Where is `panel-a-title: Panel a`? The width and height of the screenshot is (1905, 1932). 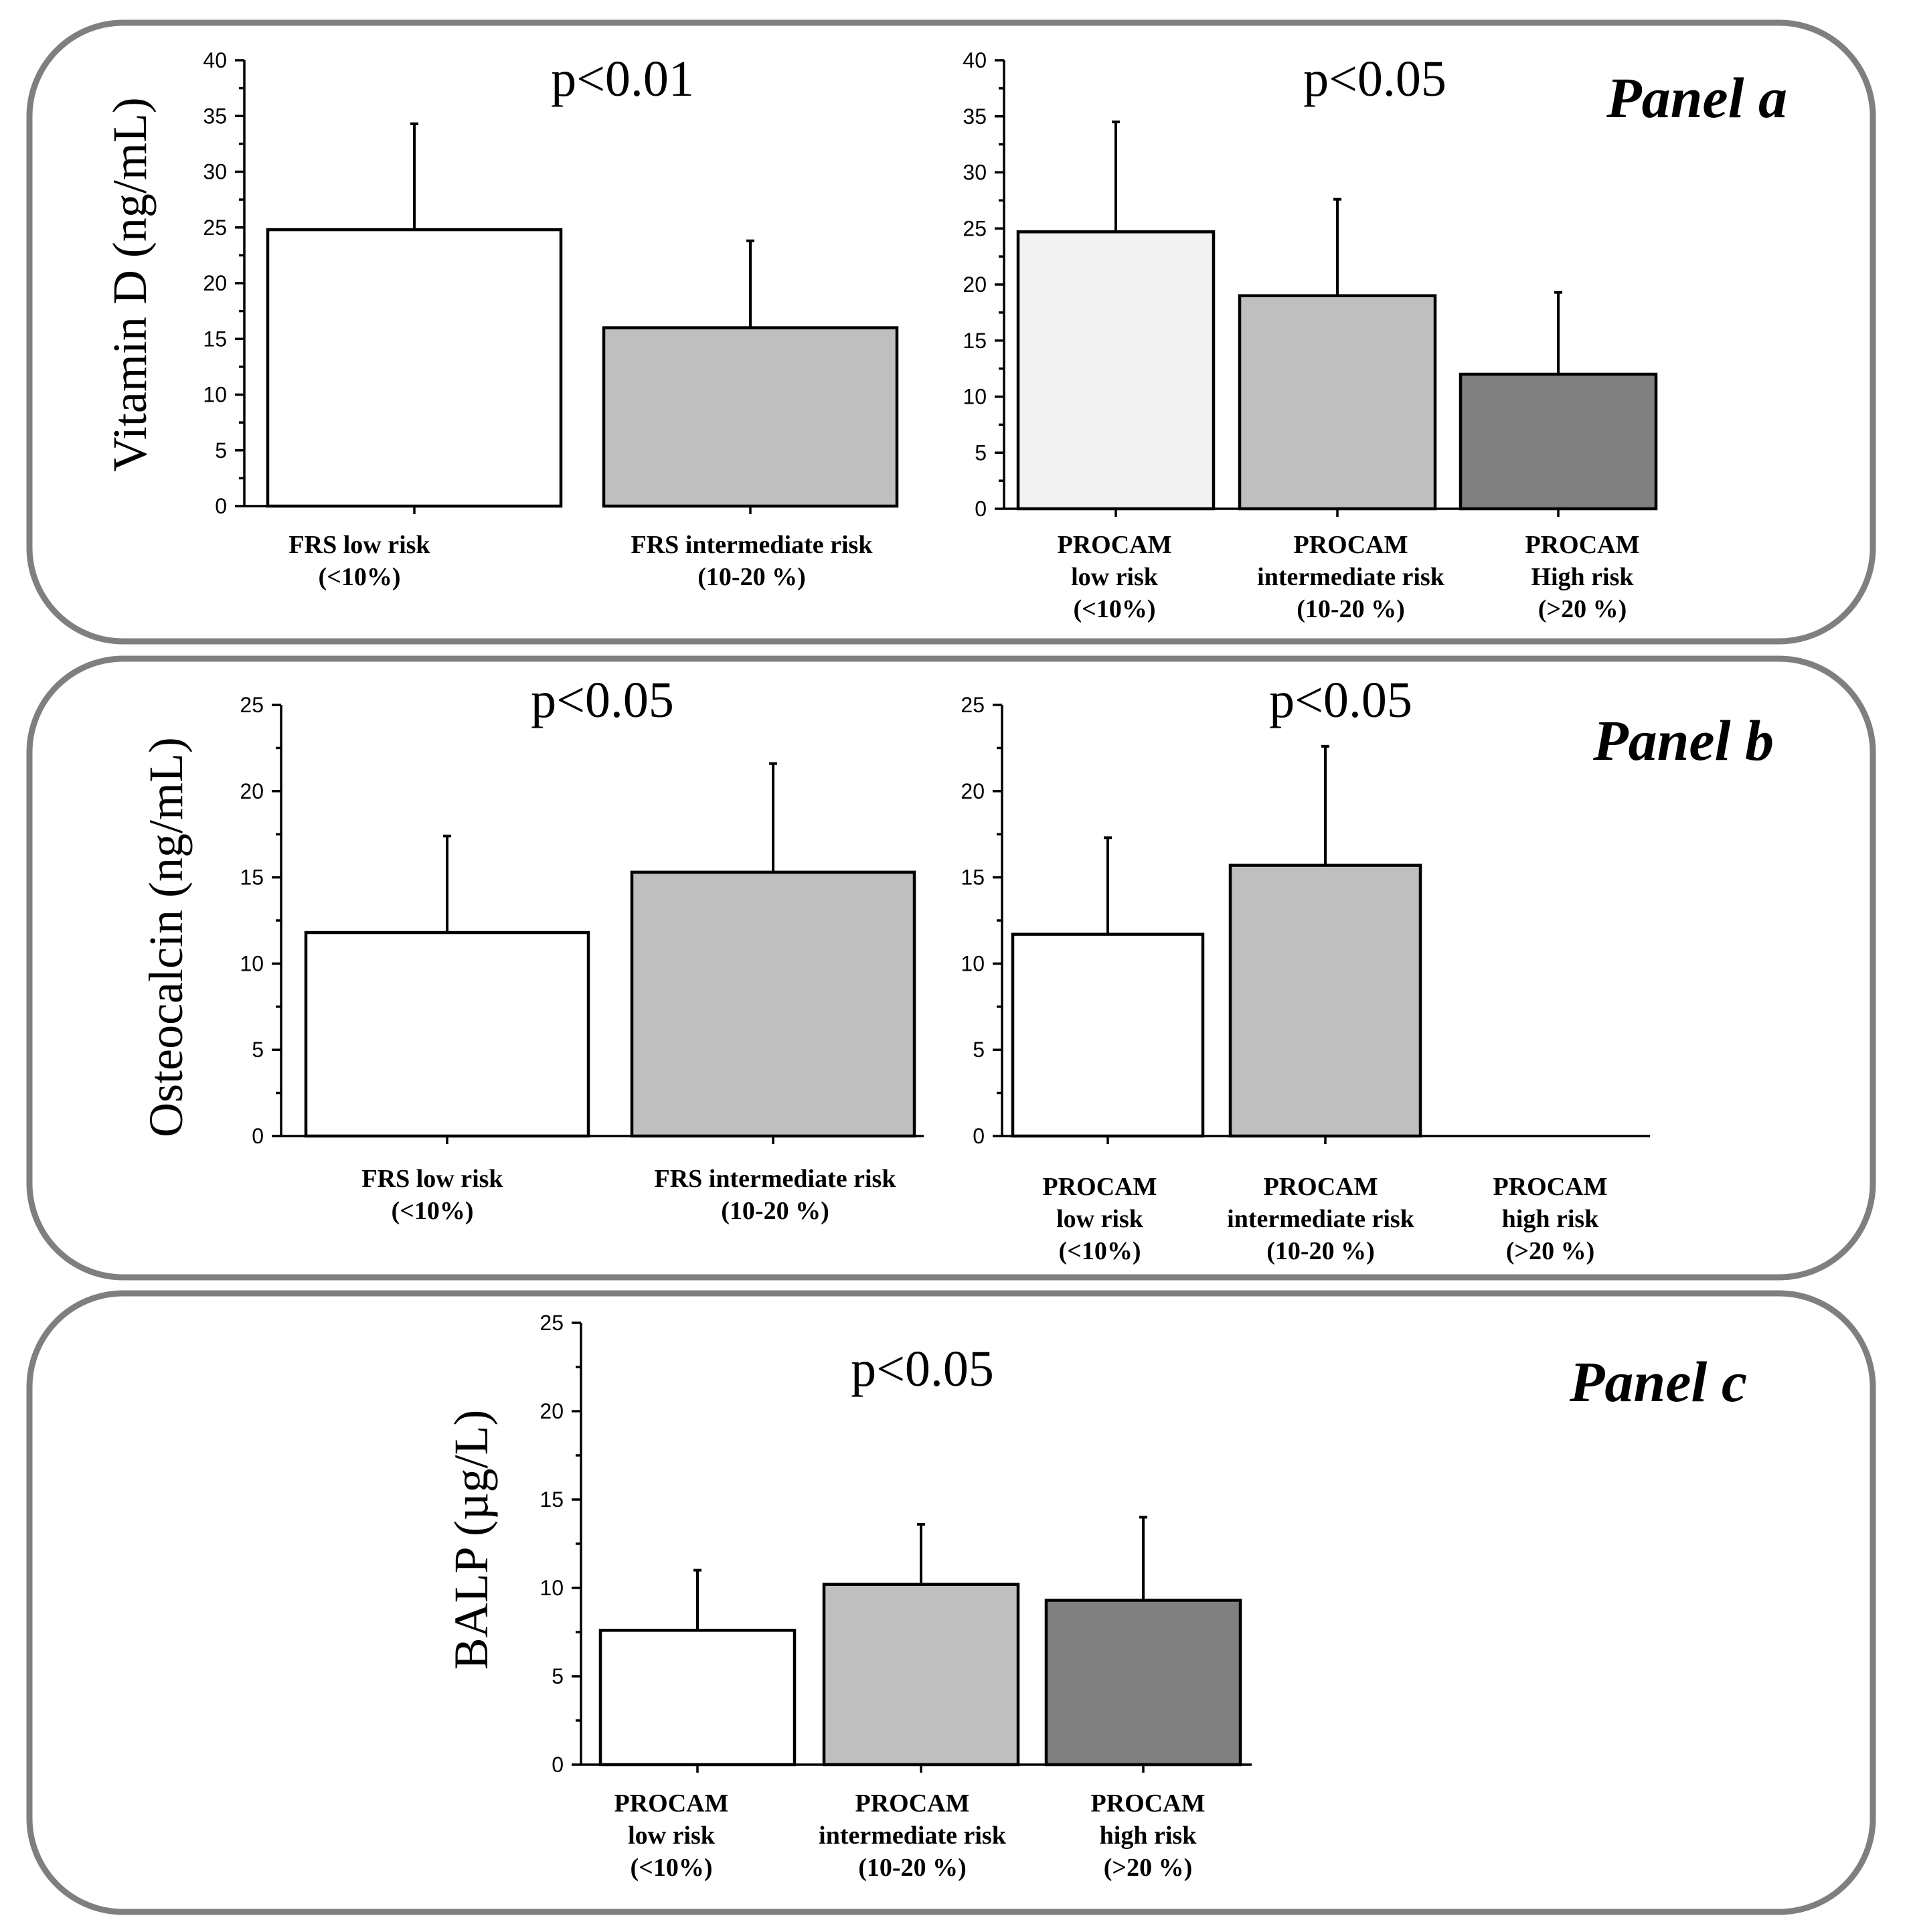
panel-a-title: Panel a is located at coordinates (1696, 98).